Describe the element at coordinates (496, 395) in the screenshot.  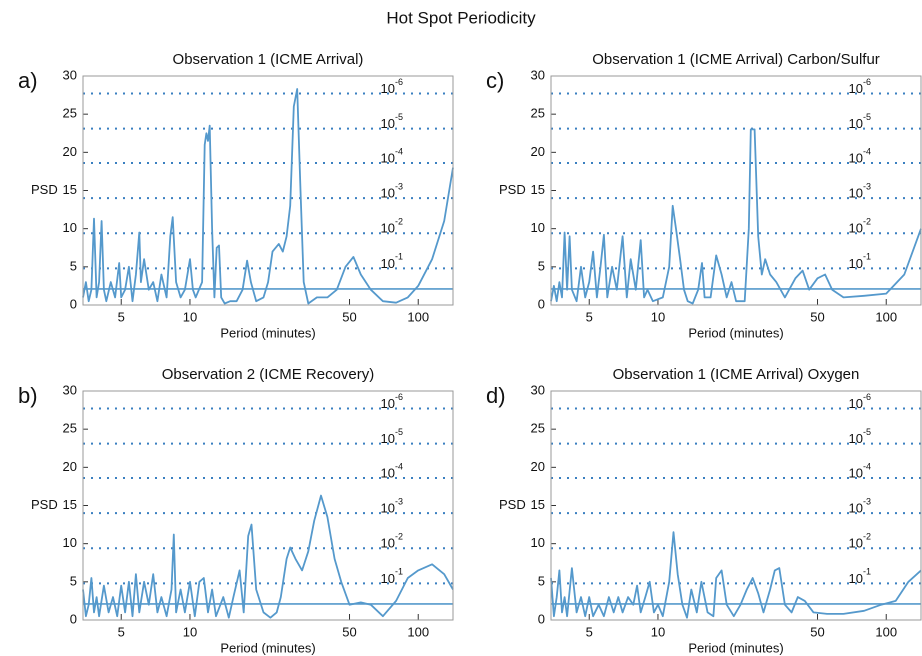
I see `panel-label: d)` at that location.